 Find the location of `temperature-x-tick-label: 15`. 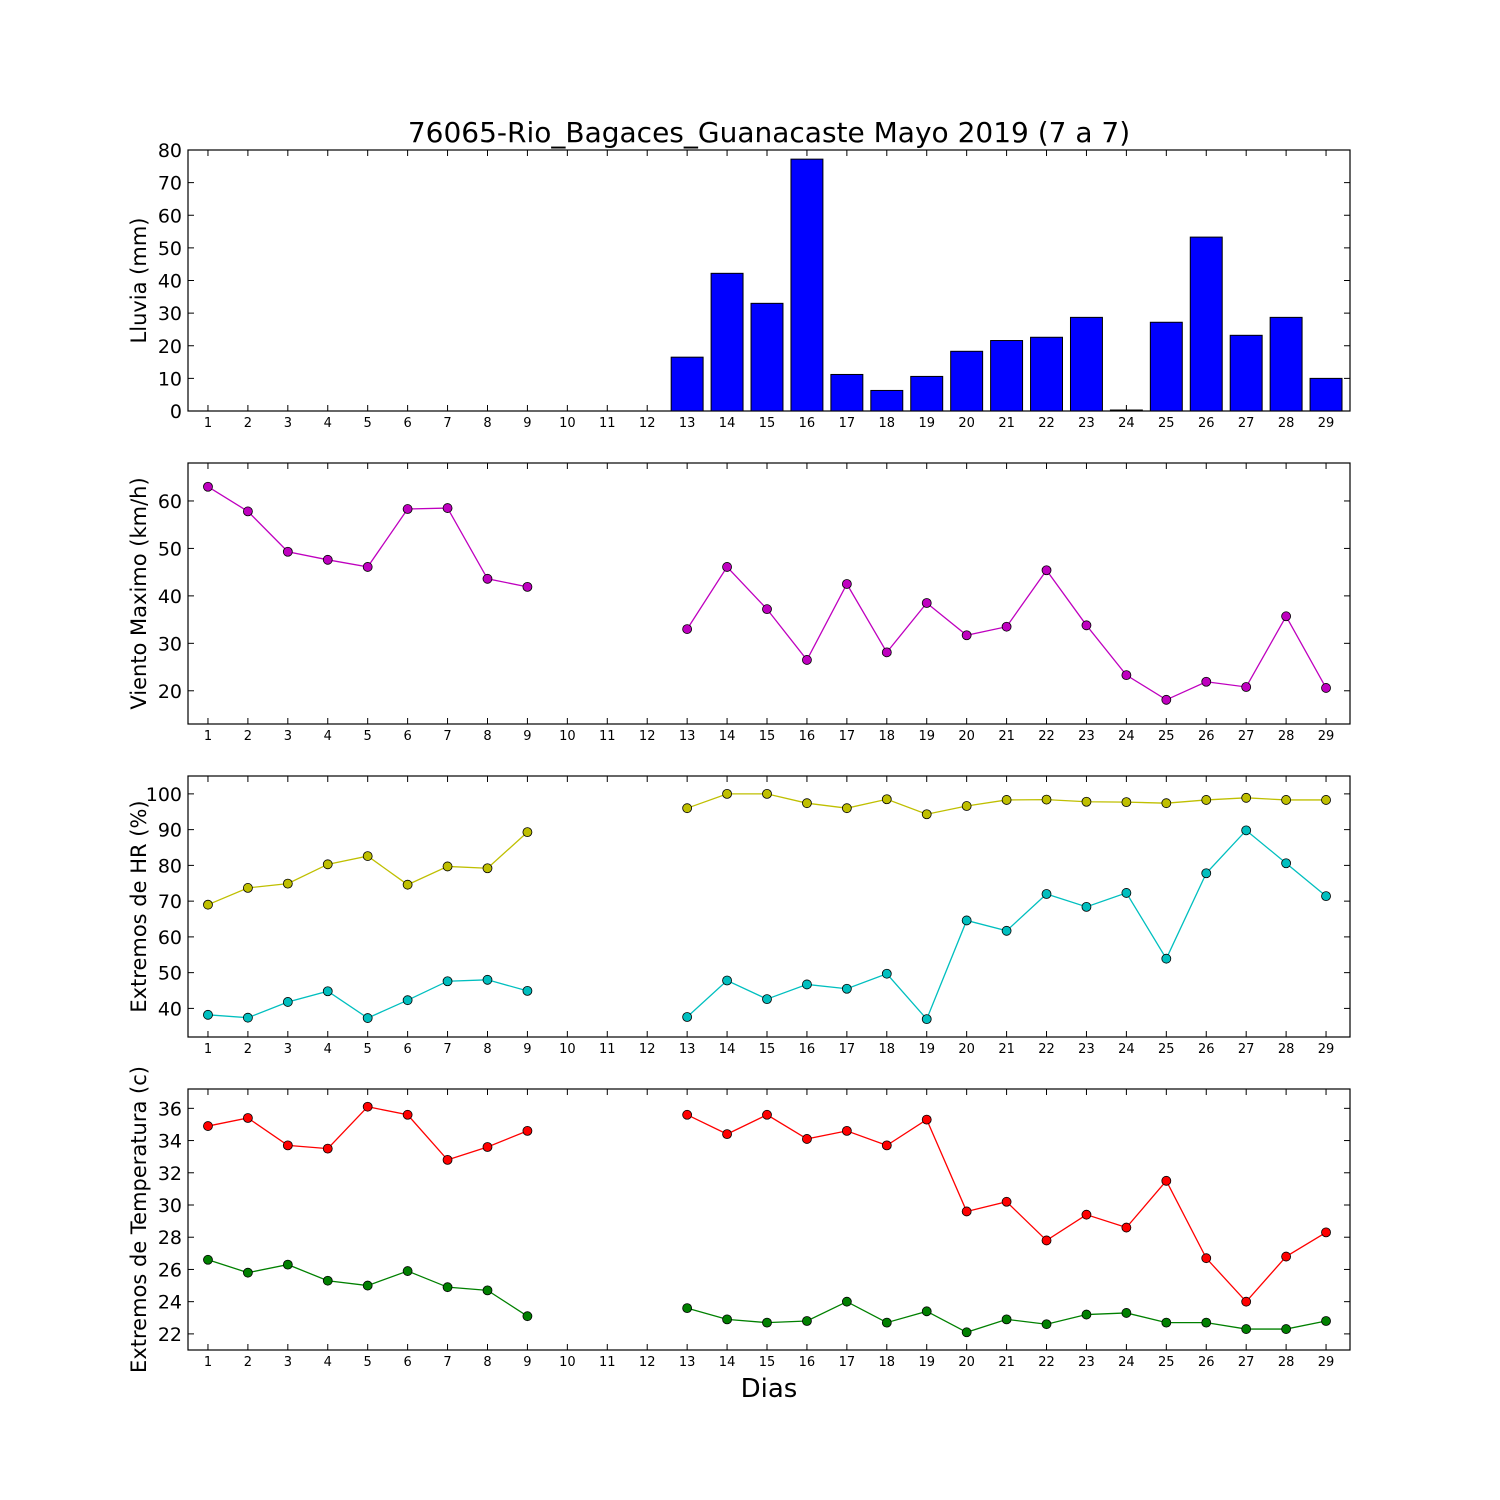

temperature-x-tick-label: 15 is located at coordinates (767, 1362).